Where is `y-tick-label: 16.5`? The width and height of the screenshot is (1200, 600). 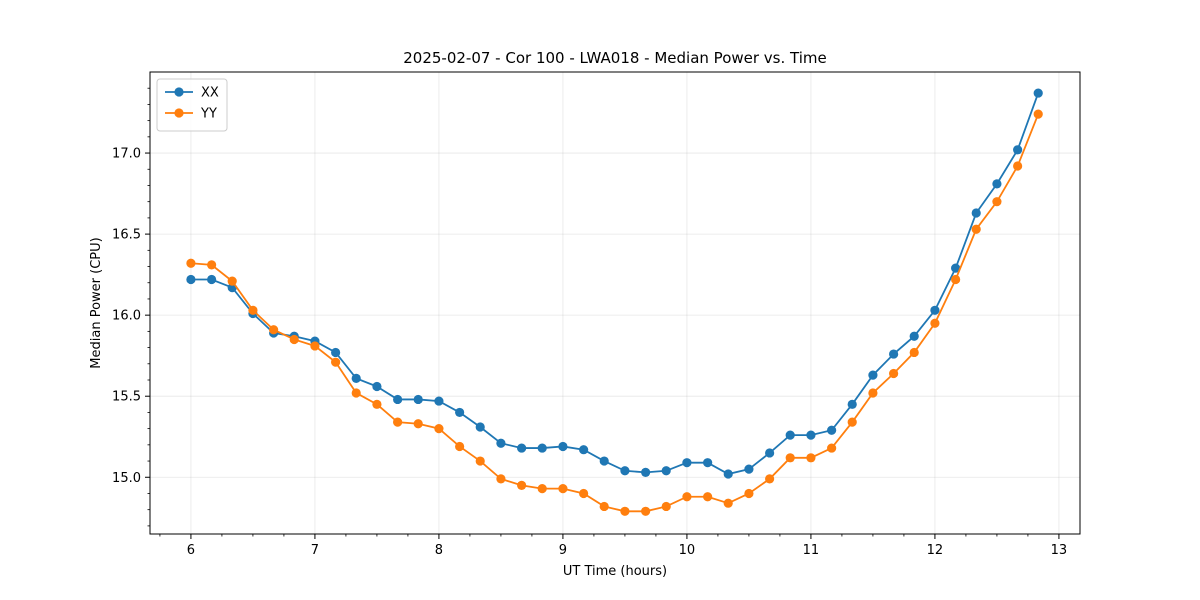
y-tick-label: 16.5 is located at coordinates (126, 235).